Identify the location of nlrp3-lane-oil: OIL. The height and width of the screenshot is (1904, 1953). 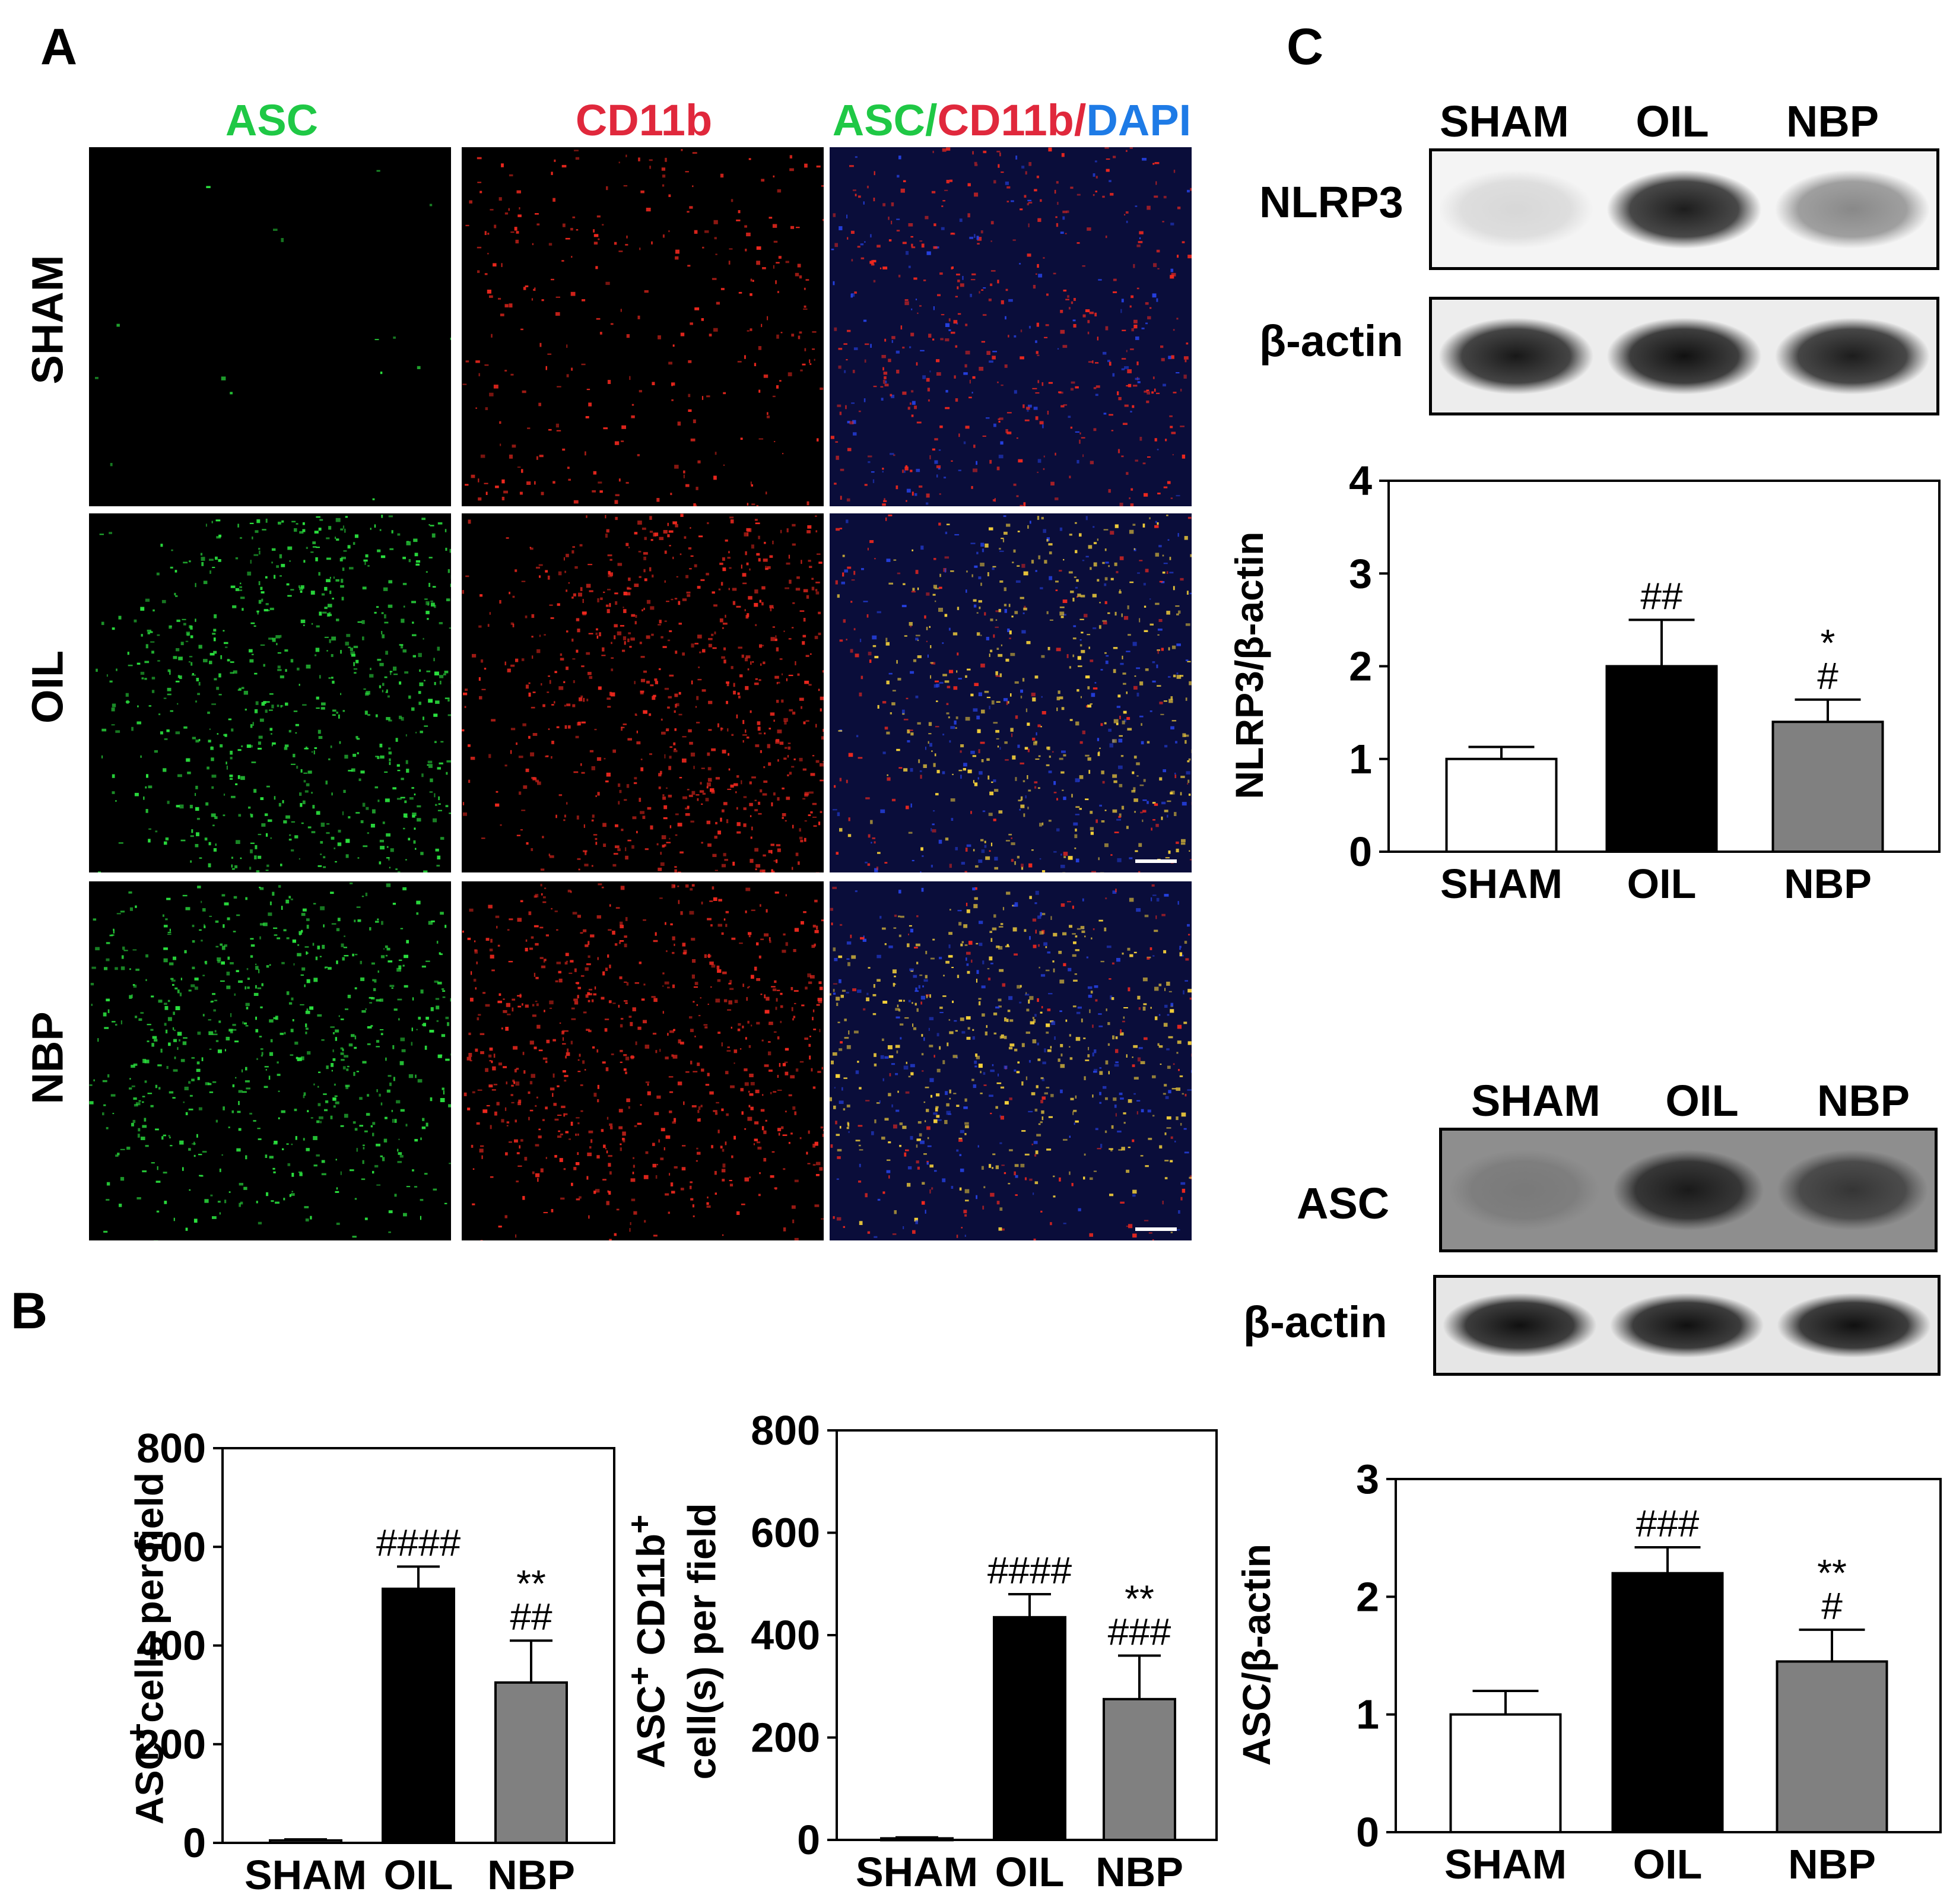
(1672, 121).